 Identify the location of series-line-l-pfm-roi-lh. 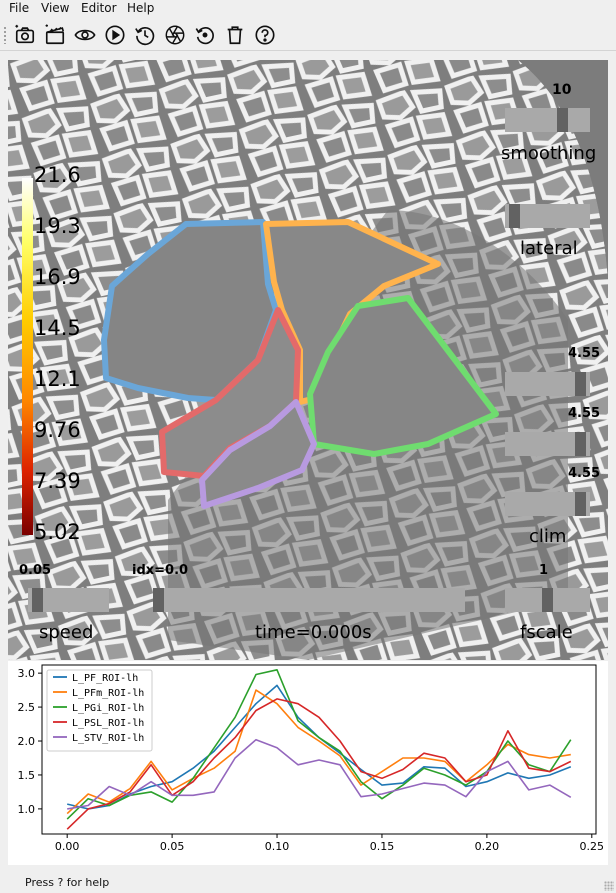
(318, 752).